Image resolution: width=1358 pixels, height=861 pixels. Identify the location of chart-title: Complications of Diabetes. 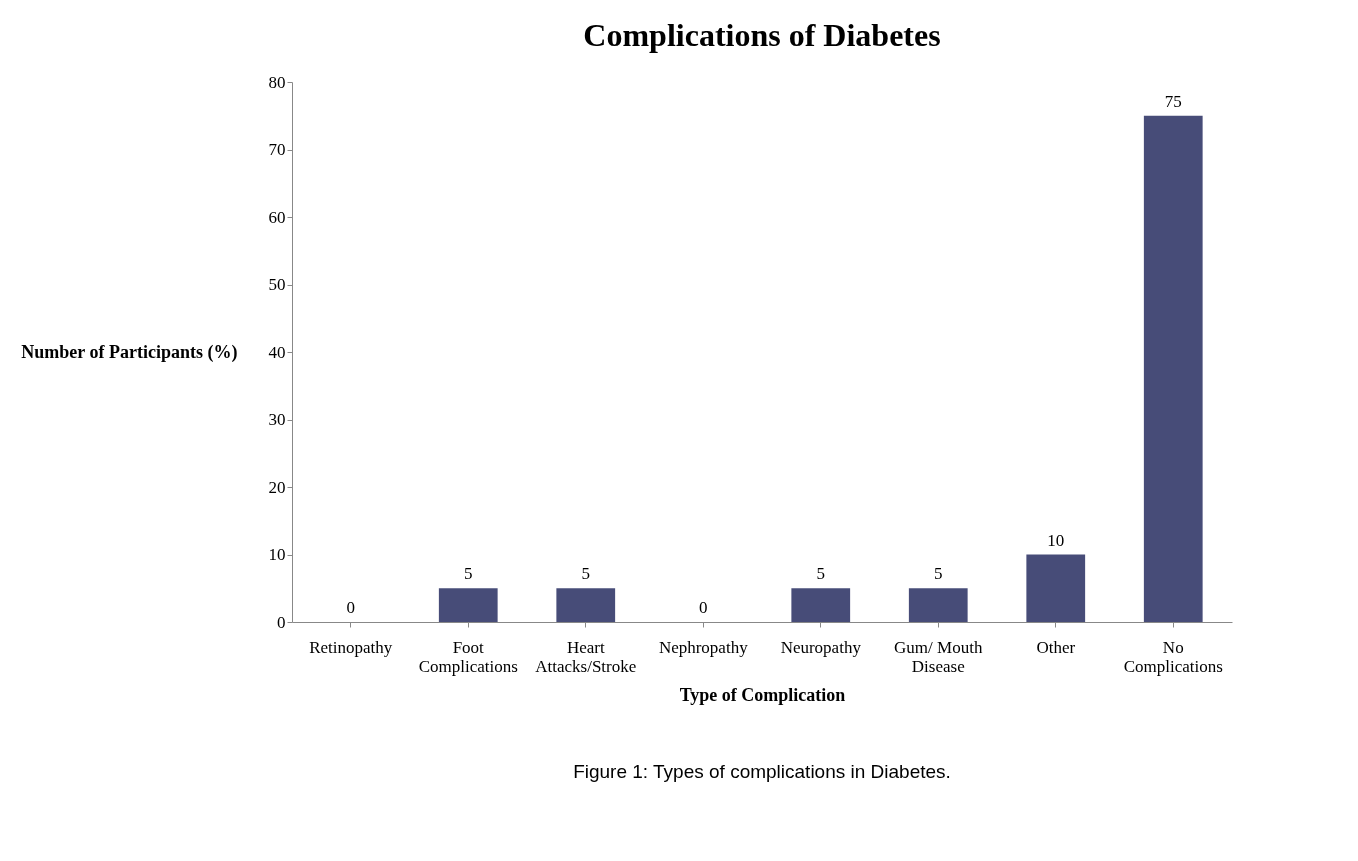
(762, 35).